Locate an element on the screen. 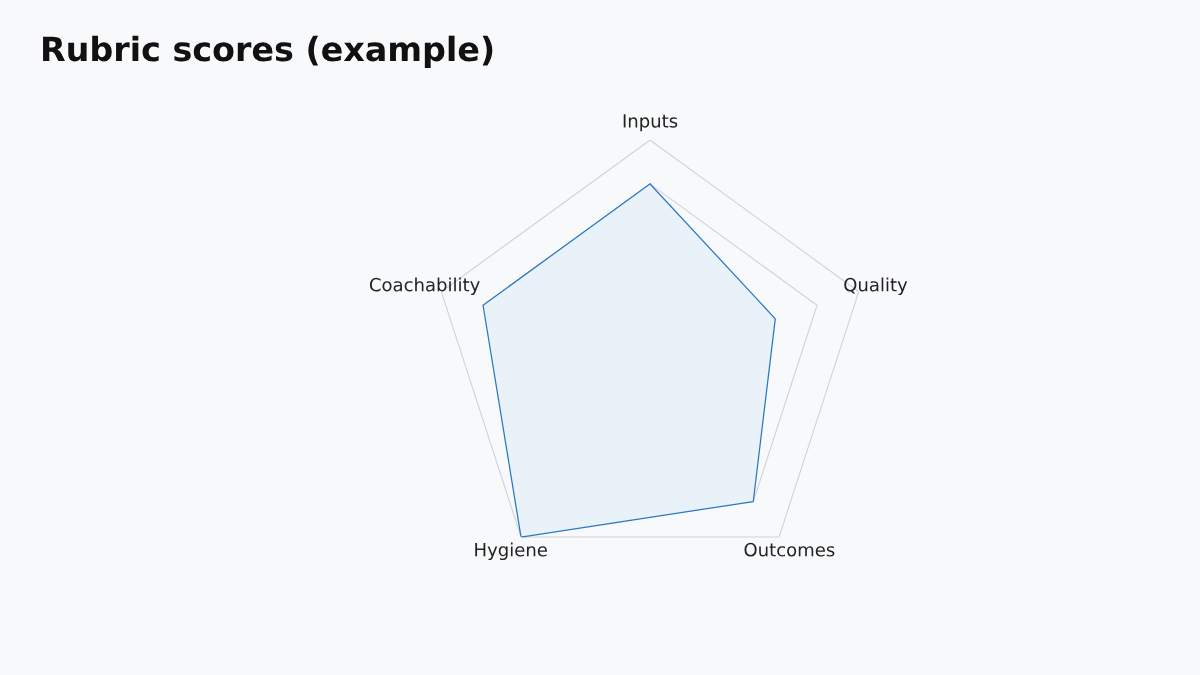  spoke-label: Hygiene is located at coordinates (511, 551).